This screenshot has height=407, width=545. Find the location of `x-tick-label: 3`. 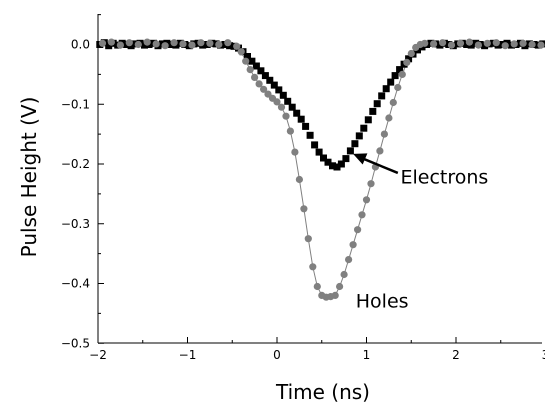

x-tick-label: 3 is located at coordinates (543, 355).